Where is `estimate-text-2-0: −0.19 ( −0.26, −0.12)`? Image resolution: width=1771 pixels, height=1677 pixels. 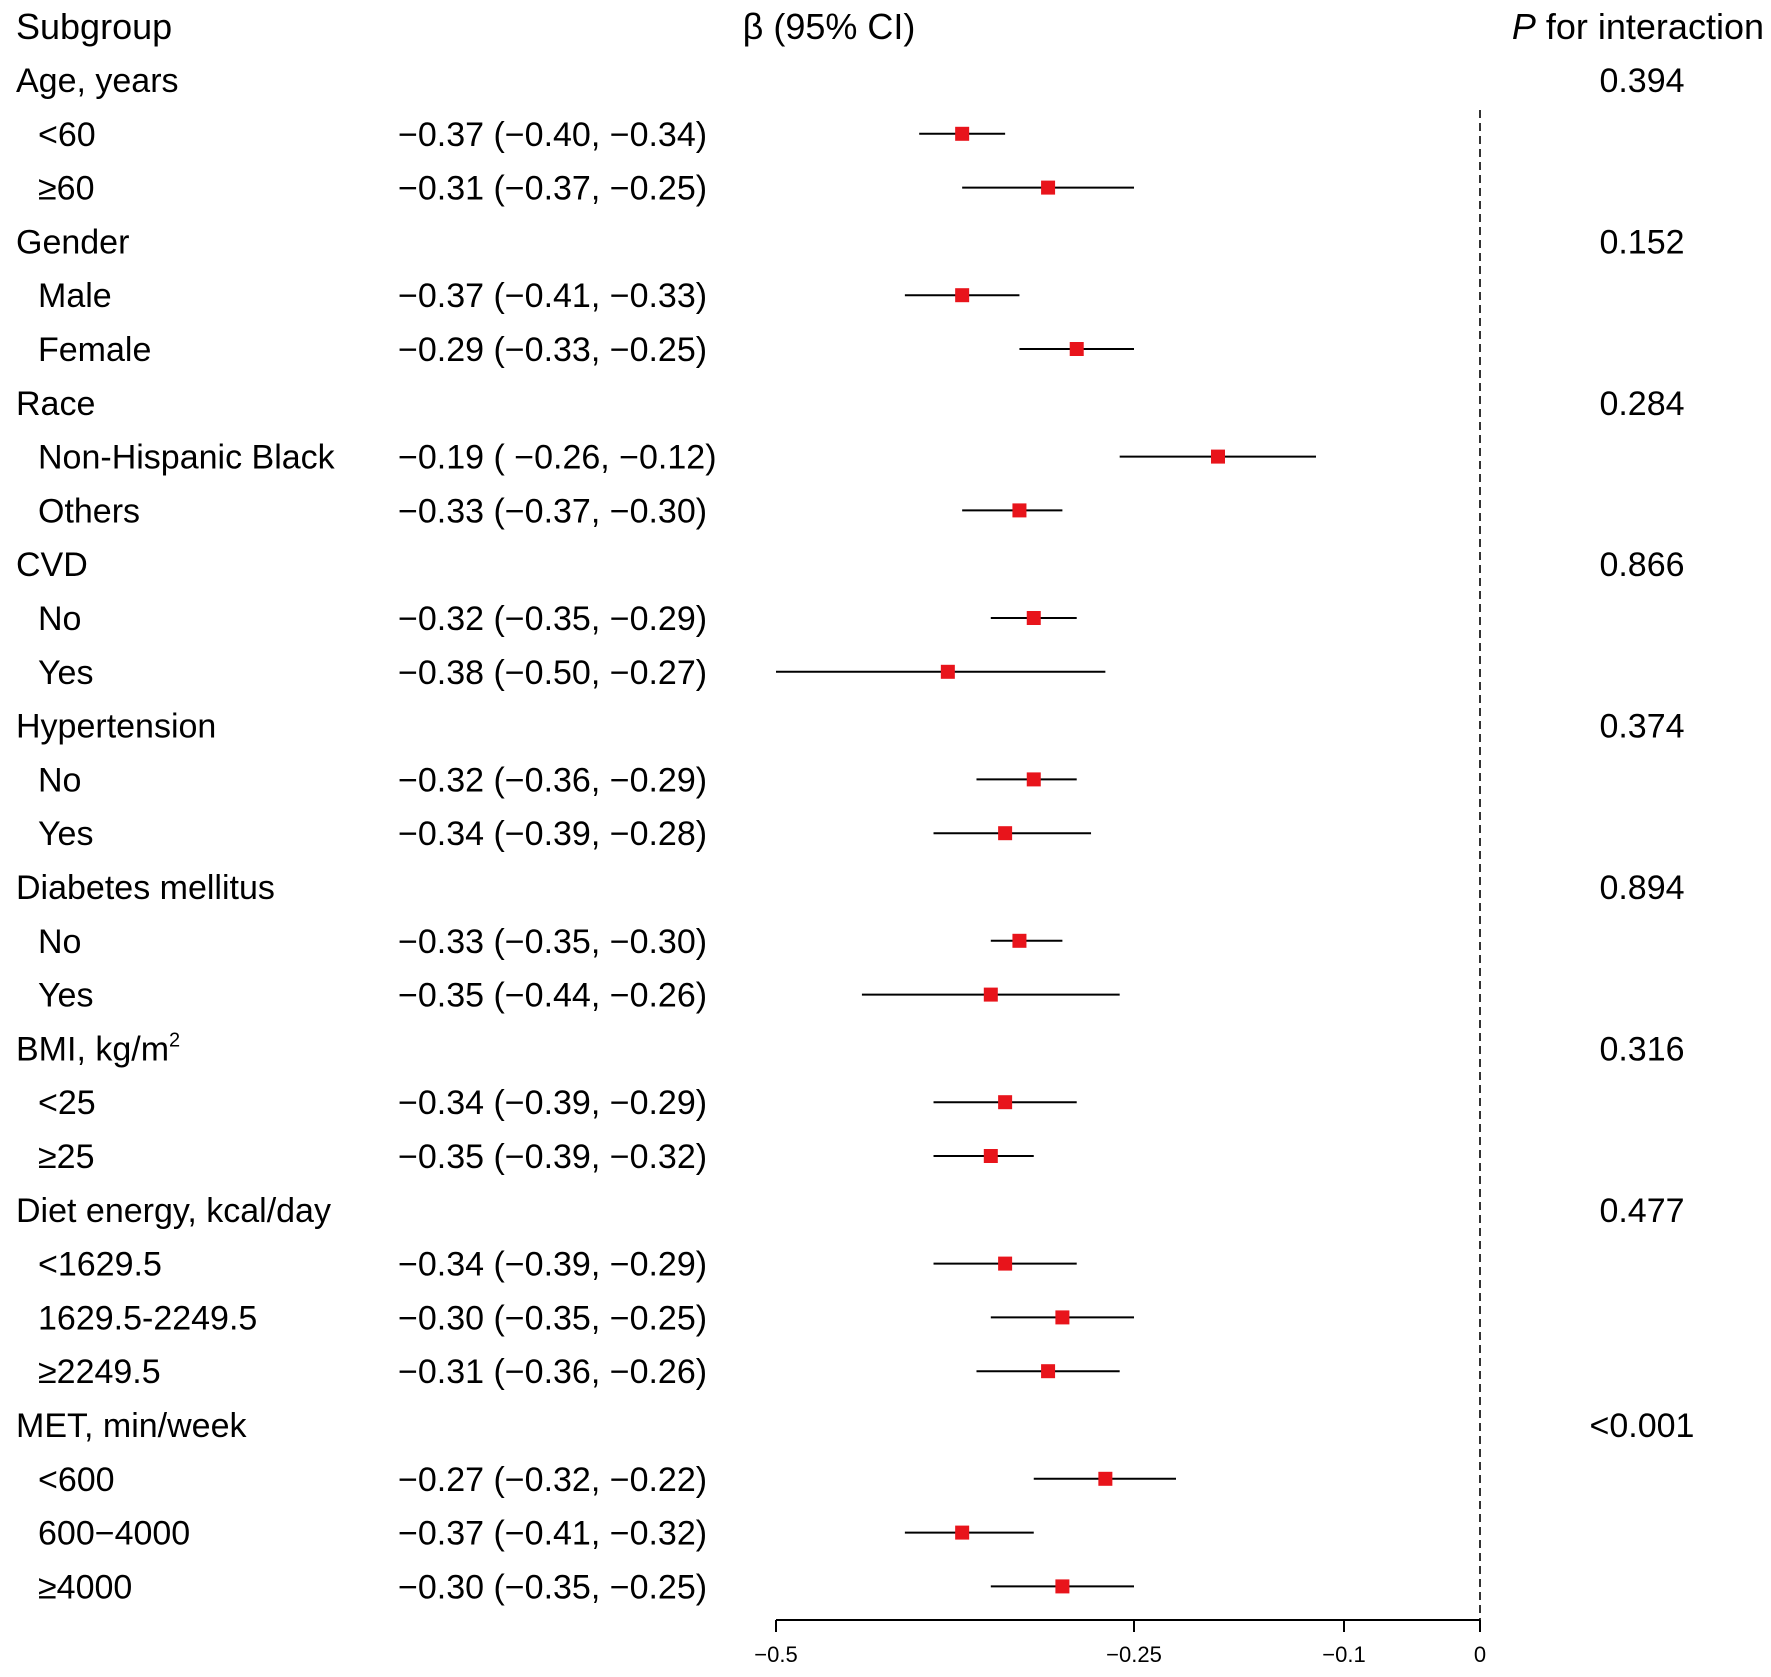
estimate-text-2-0: −0.19 ( −0.26, −0.12) is located at coordinates (557, 458).